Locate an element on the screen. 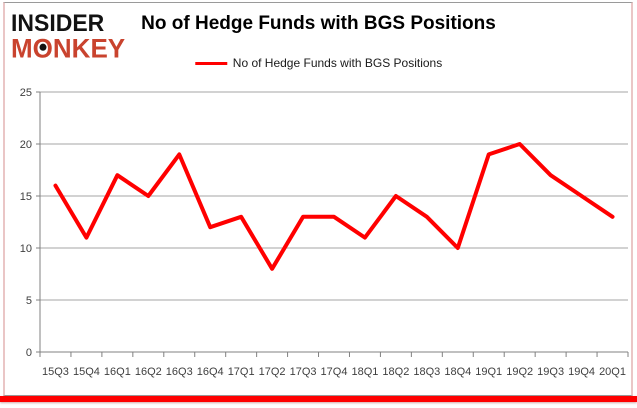 The image size is (637, 408). x-tick-label: 18Q1 is located at coordinates (364, 372).